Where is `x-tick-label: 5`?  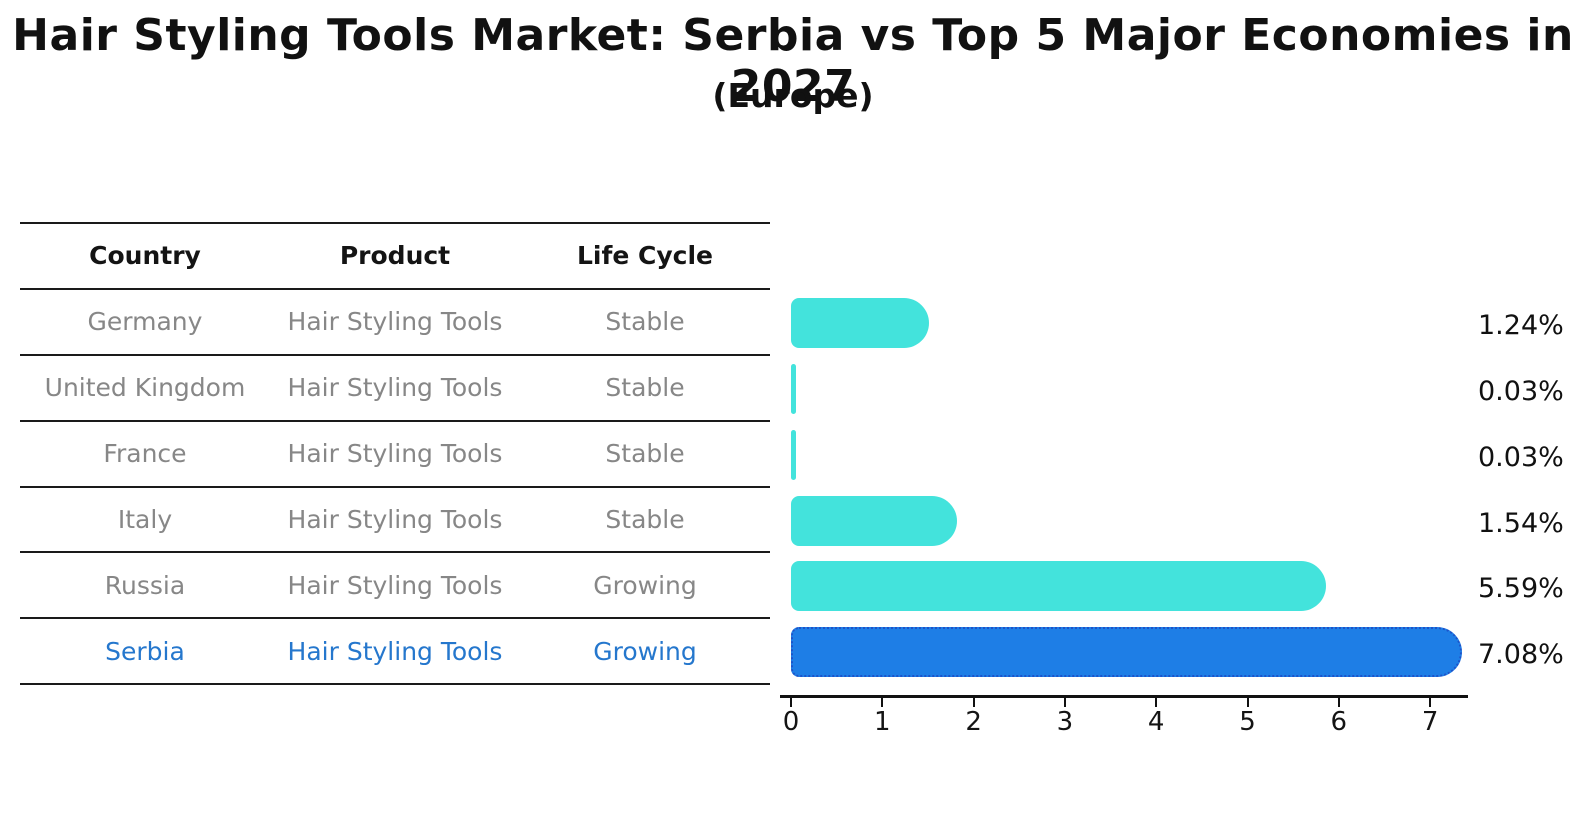
x-tick-label: 5 is located at coordinates (1247, 722).